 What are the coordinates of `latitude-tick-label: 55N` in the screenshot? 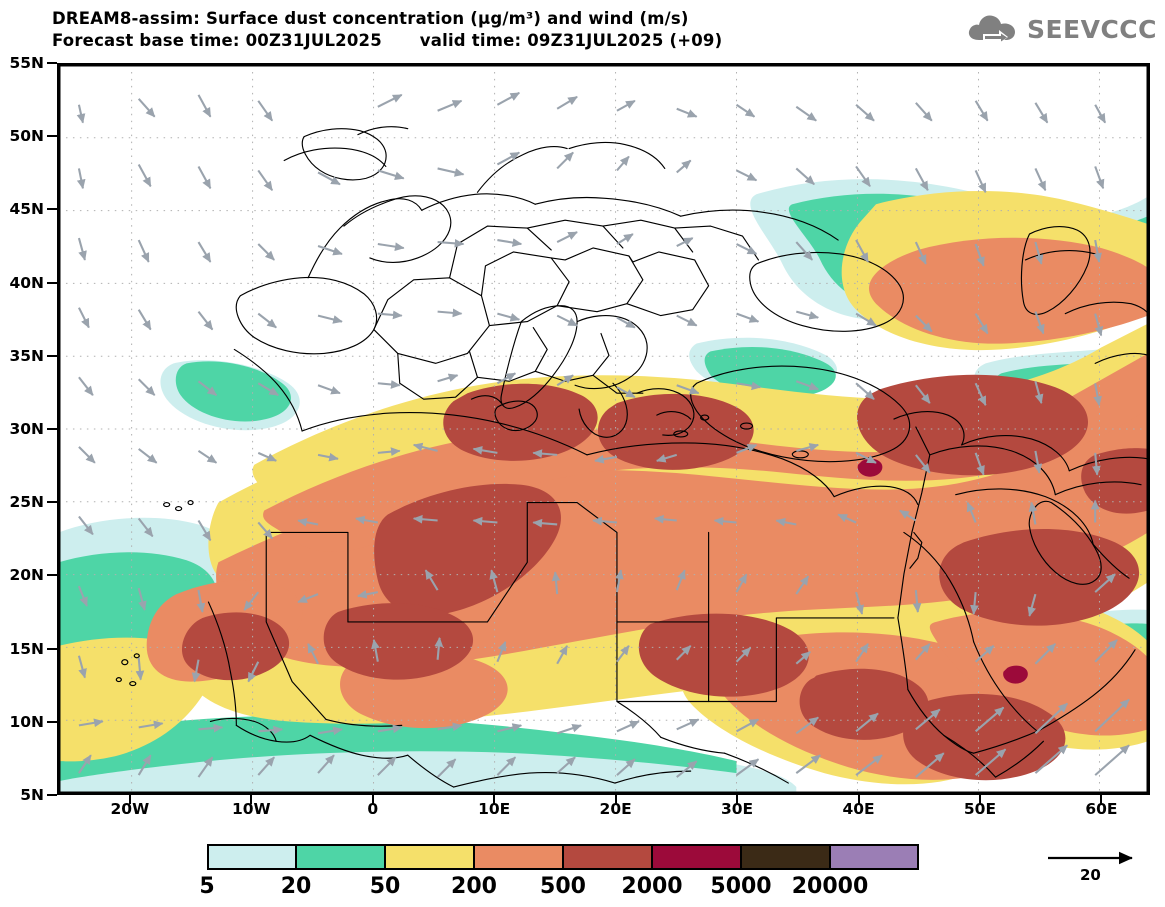 It's located at (26, 63).